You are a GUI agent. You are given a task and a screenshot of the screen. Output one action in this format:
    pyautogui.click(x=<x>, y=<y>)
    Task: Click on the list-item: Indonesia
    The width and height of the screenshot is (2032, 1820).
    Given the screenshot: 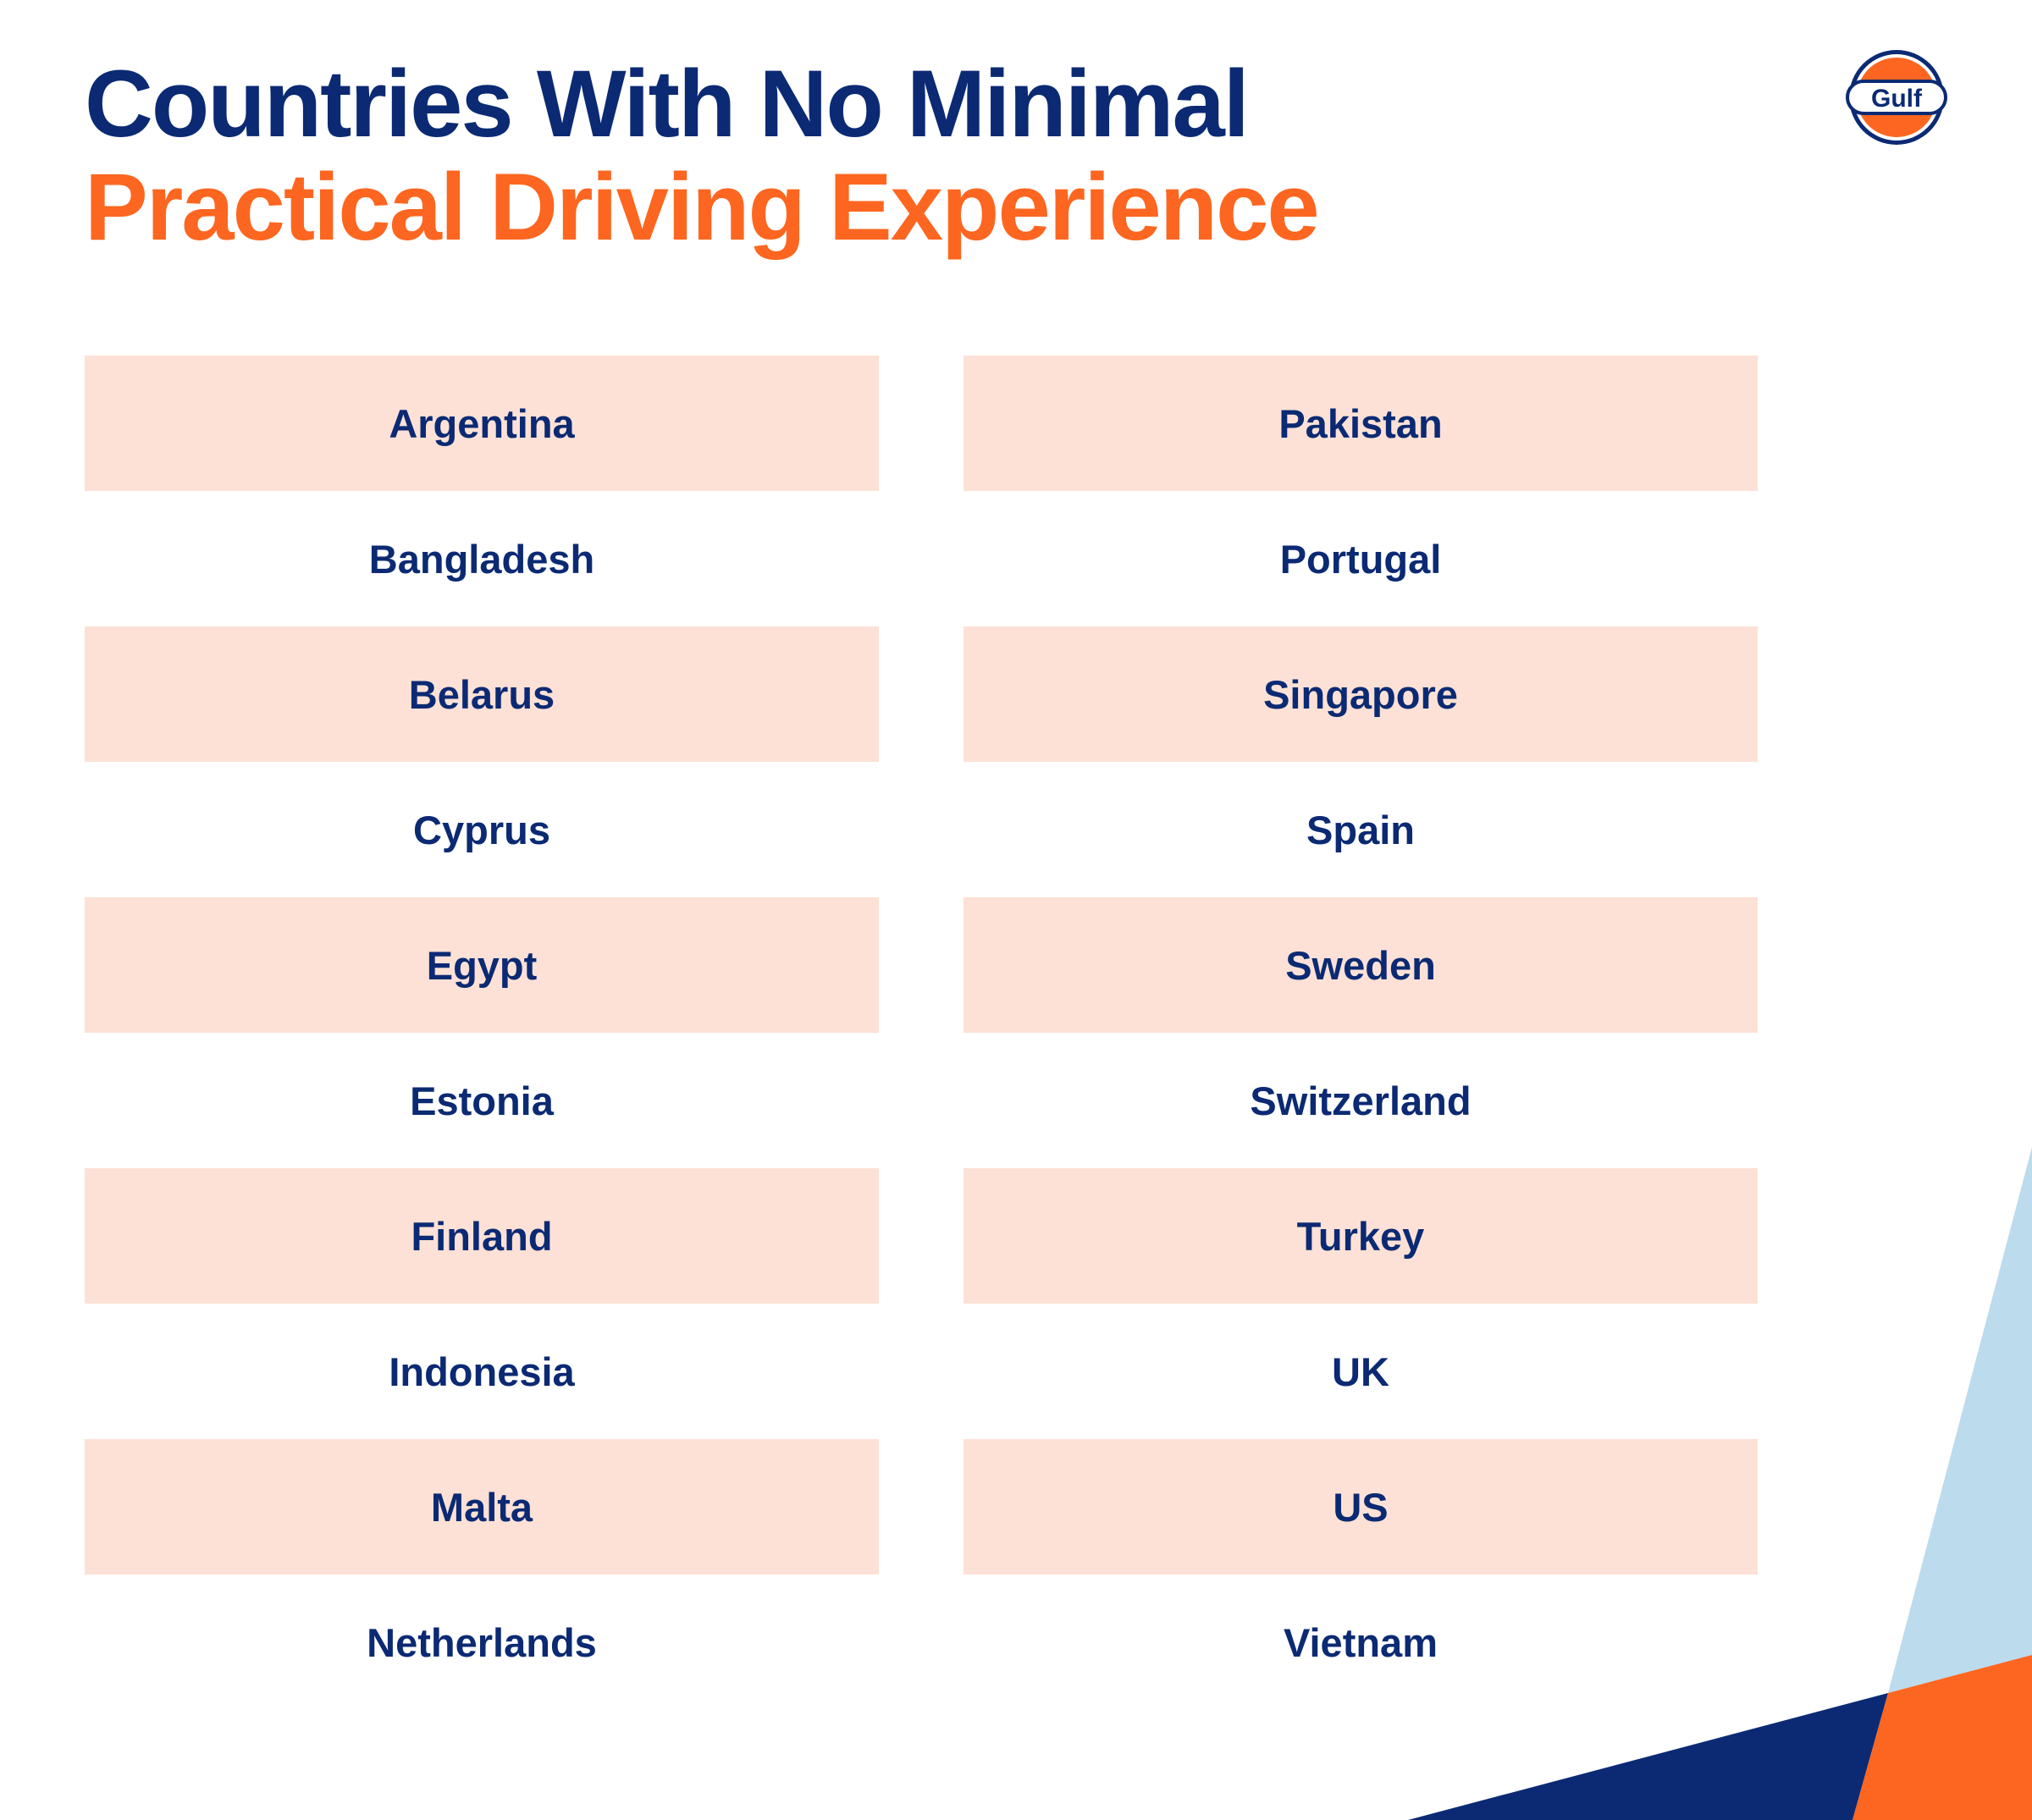 What is the action you would take?
    pyautogui.click(x=482, y=1371)
    